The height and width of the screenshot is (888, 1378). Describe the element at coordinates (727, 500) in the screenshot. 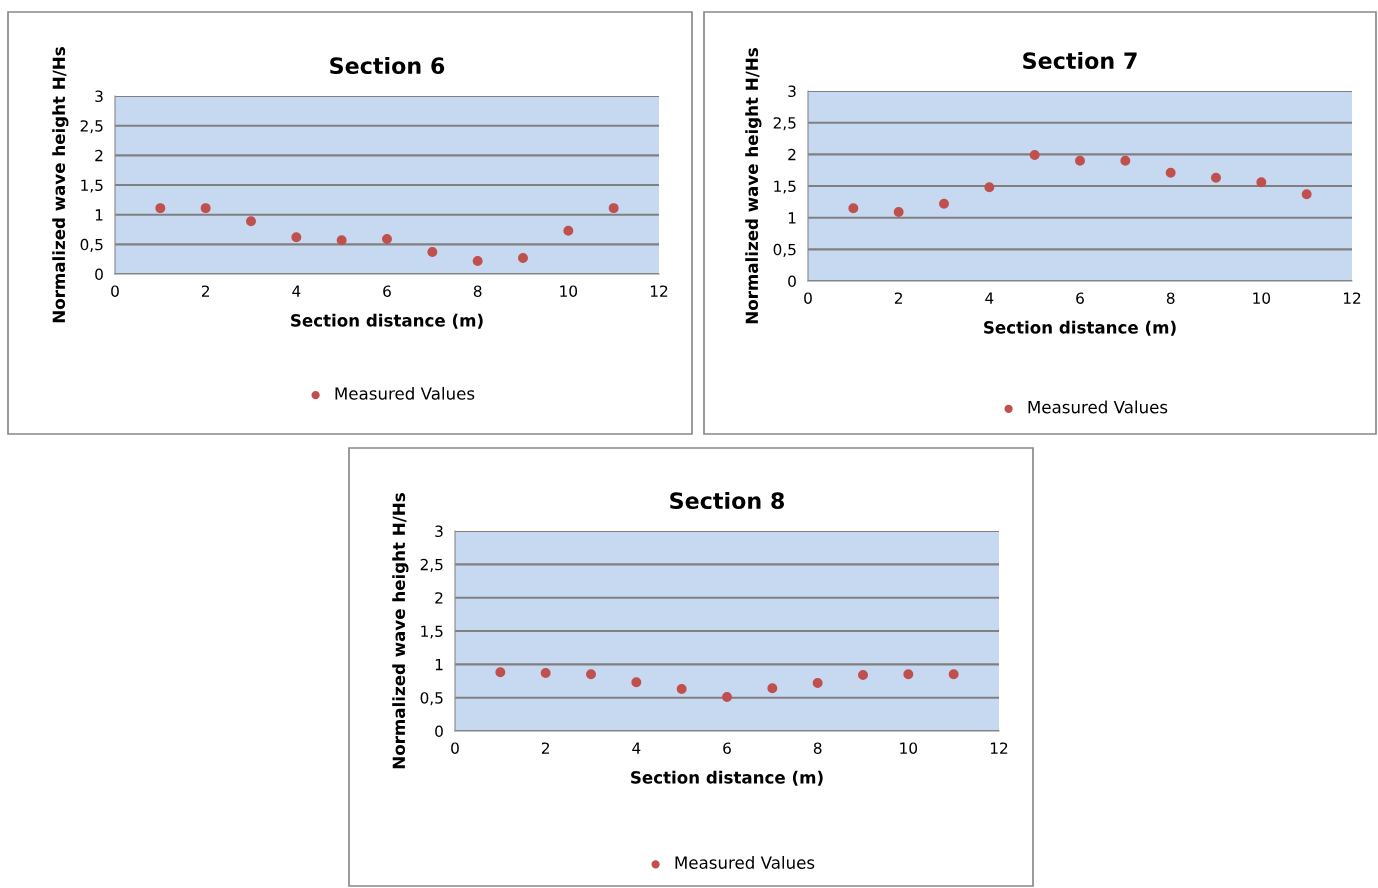

I see `chart-title: Section 8` at that location.